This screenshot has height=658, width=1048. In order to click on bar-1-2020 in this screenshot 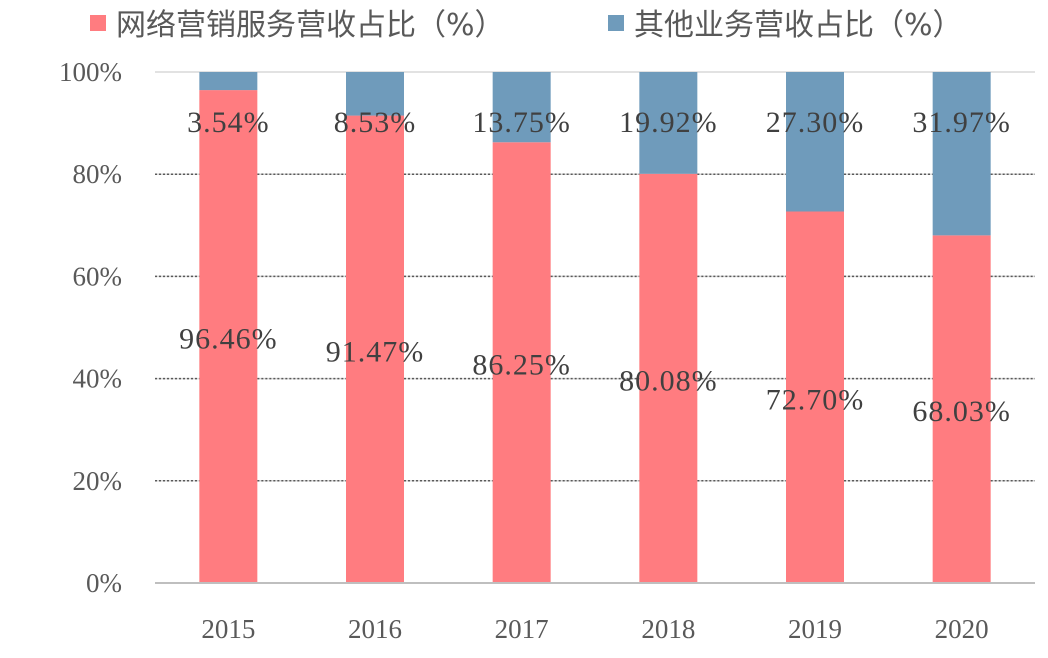, I will do `click(961, 154)`.